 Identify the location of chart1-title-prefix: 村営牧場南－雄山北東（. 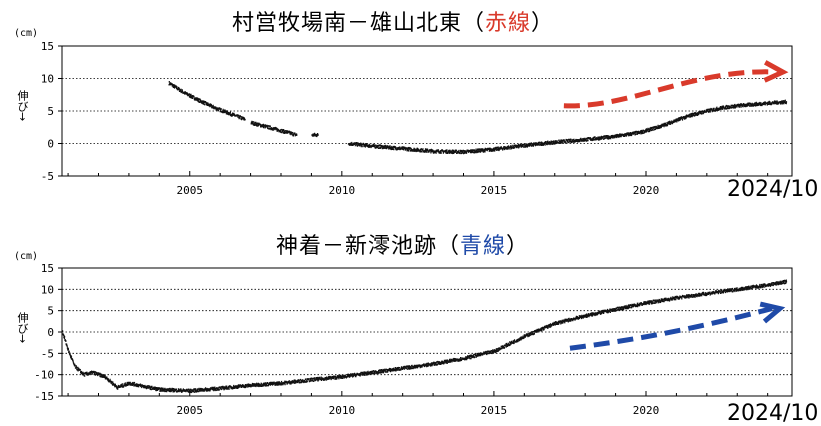
(359, 23).